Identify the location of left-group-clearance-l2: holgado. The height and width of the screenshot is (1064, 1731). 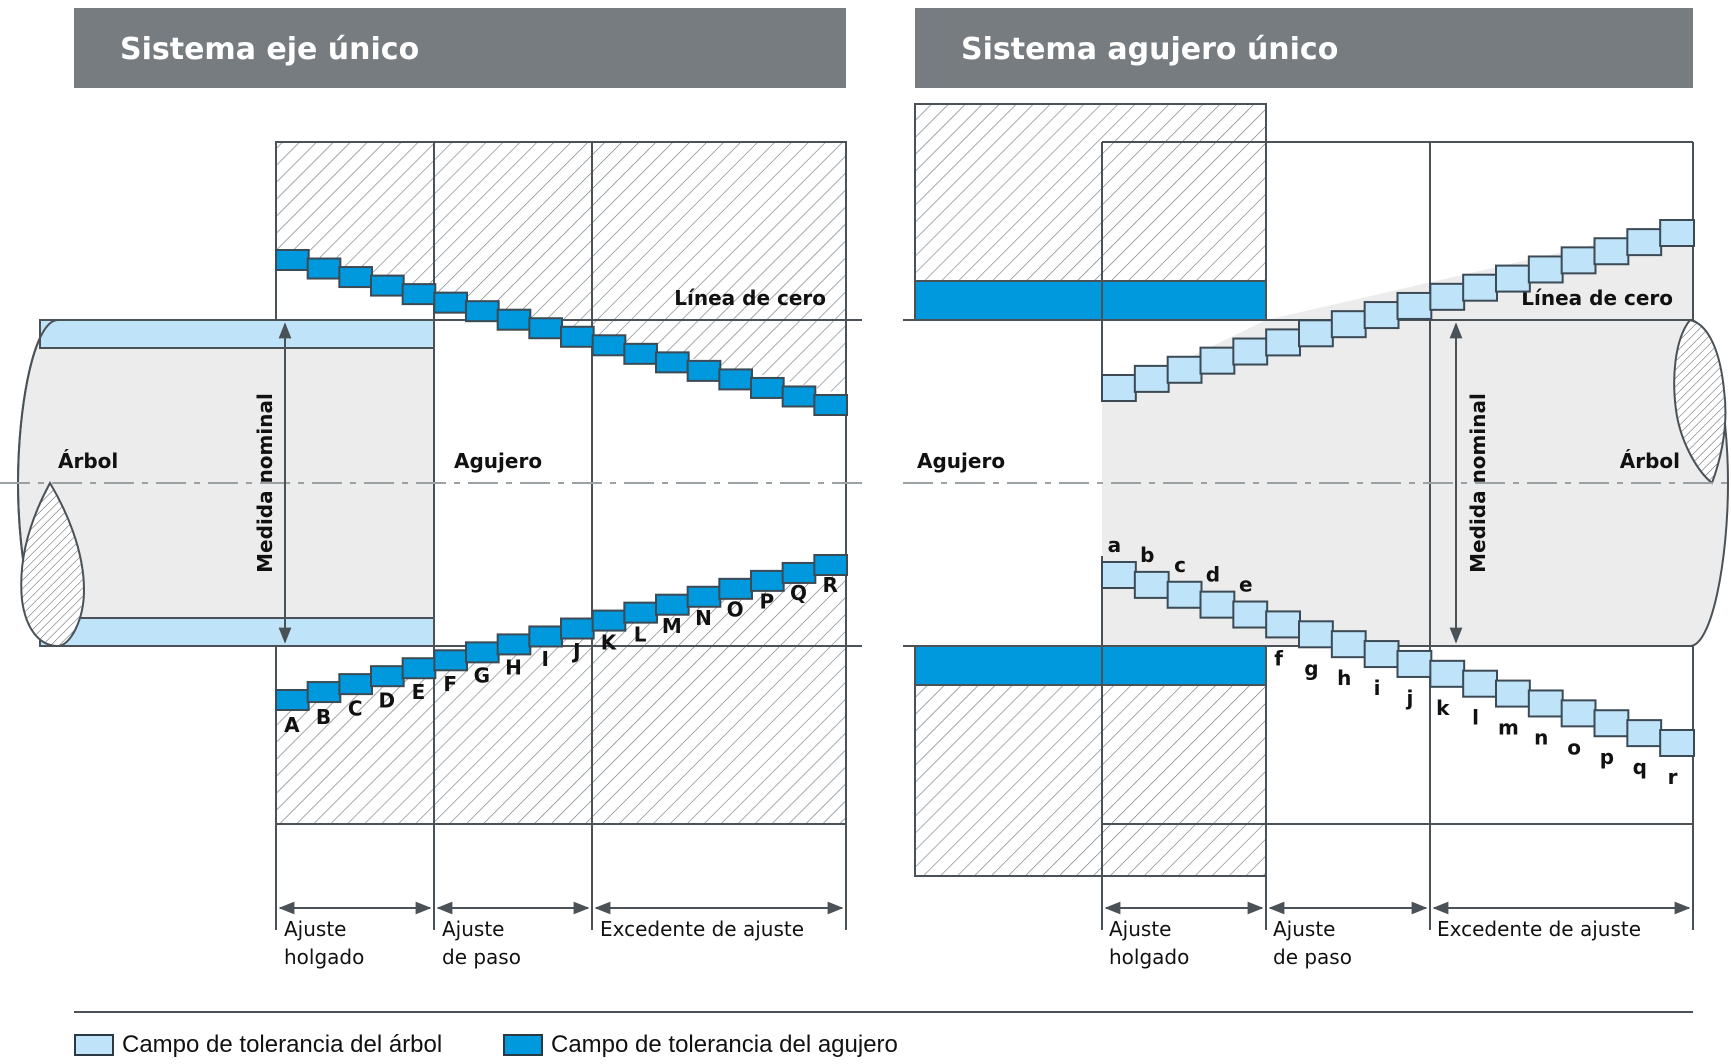
(324, 957).